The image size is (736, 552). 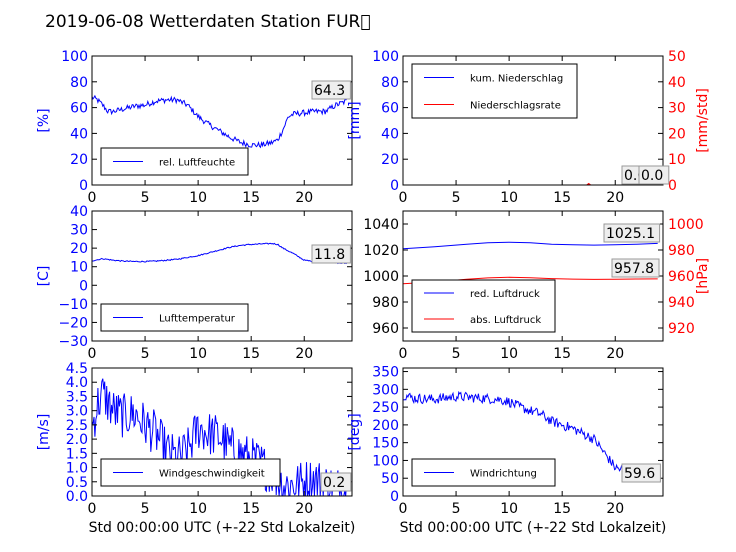 What do you see at coordinates (219, 253) in the screenshot?
I see `series-line-lufttemperatur` at bounding box center [219, 253].